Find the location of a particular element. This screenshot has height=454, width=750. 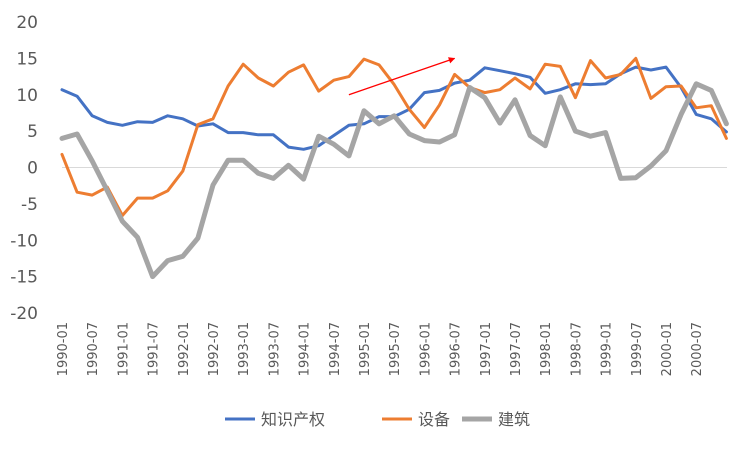

x-tick-label: 1998-07 is located at coordinates (576, 349).